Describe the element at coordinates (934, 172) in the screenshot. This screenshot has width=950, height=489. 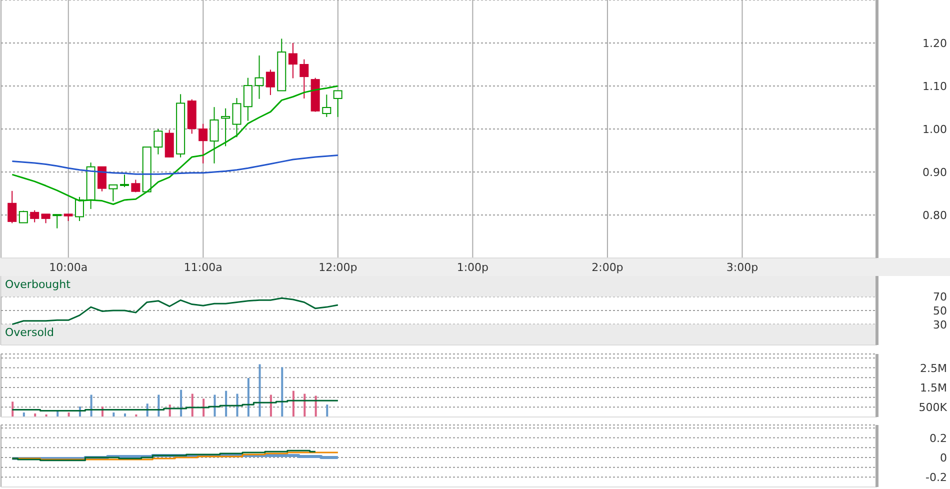
I see `y-tick-label: 0.90` at that location.